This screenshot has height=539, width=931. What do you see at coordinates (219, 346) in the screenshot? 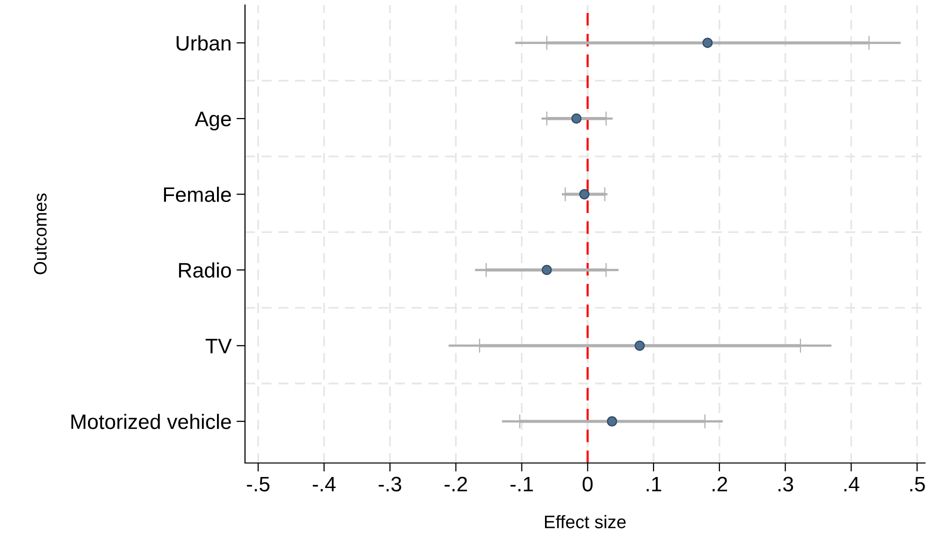
I see `y-tick-label: TV` at bounding box center [219, 346].